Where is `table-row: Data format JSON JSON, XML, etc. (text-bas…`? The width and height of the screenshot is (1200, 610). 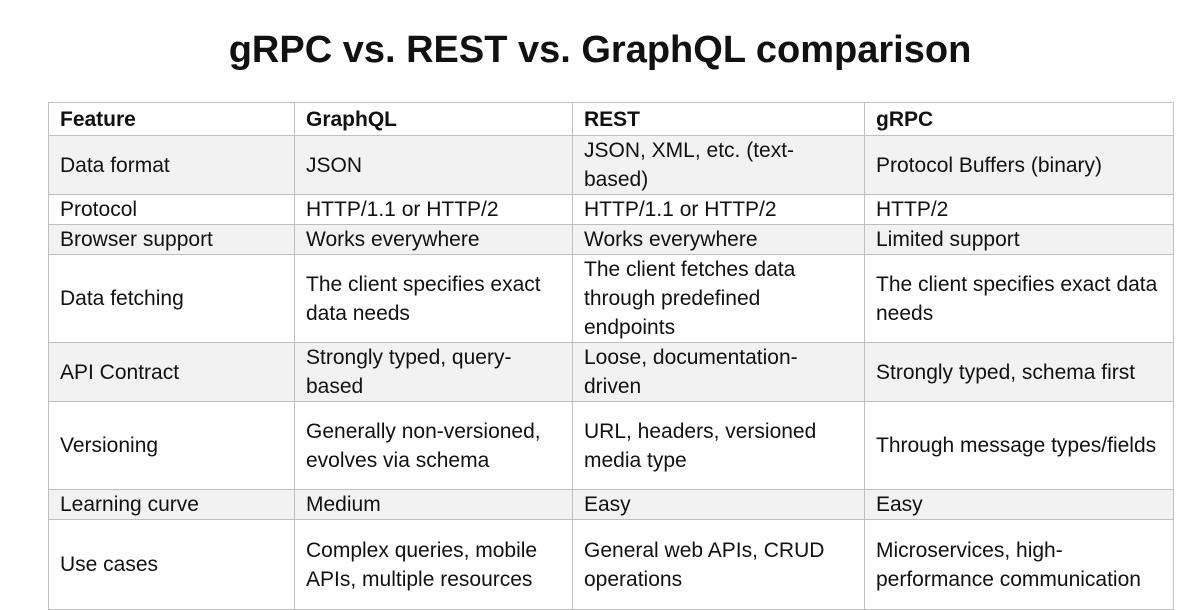 table-row: Data format JSON JSON, XML, etc. (text-bas… is located at coordinates (611, 165).